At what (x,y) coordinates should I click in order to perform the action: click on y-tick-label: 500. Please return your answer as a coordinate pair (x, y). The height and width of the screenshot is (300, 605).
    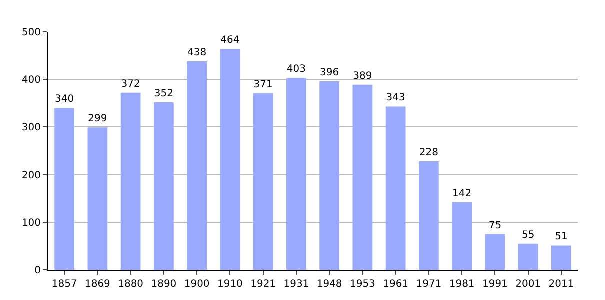
    Looking at the image, I should click on (31, 33).